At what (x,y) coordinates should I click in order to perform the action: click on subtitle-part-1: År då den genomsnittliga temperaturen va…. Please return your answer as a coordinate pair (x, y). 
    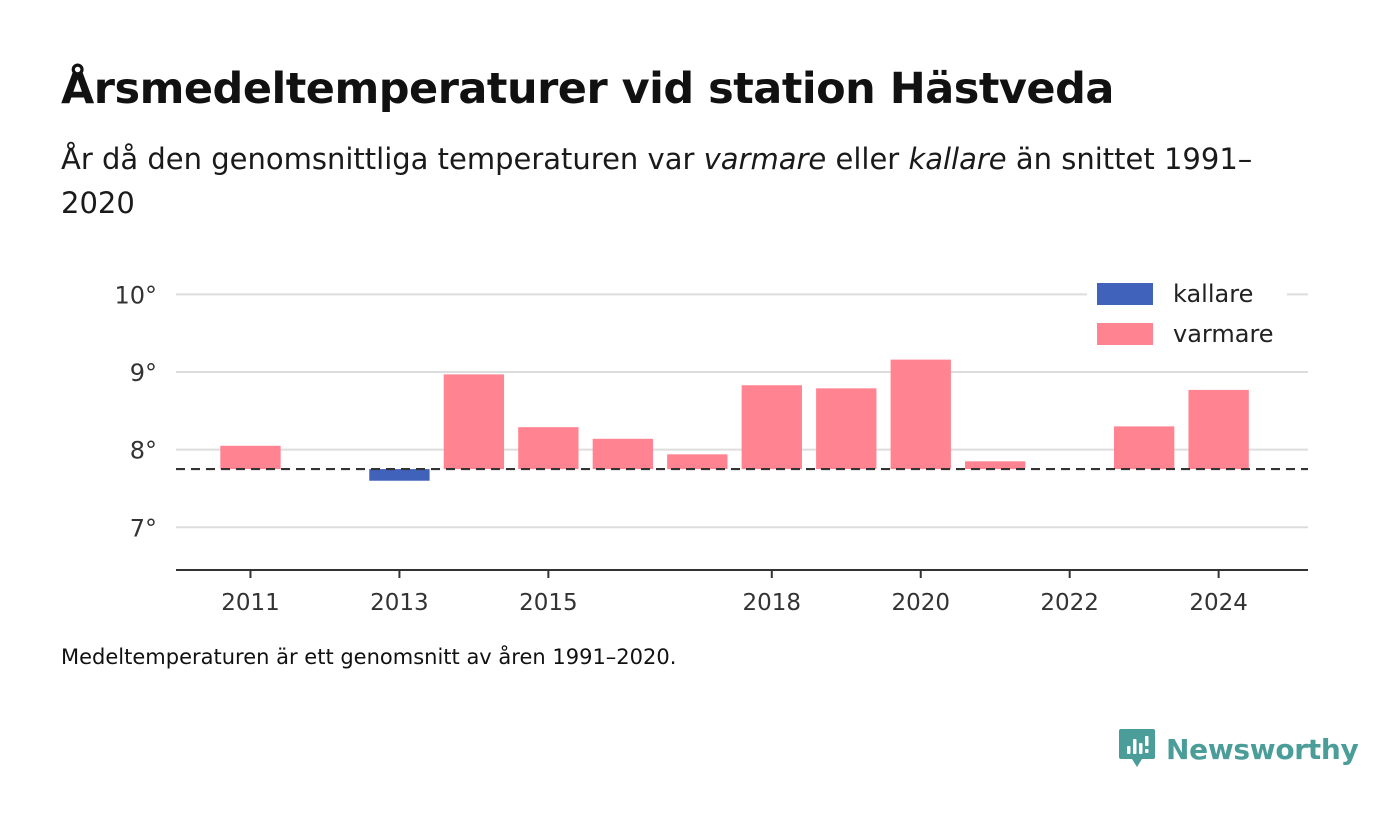
    Looking at the image, I should click on (382, 159).